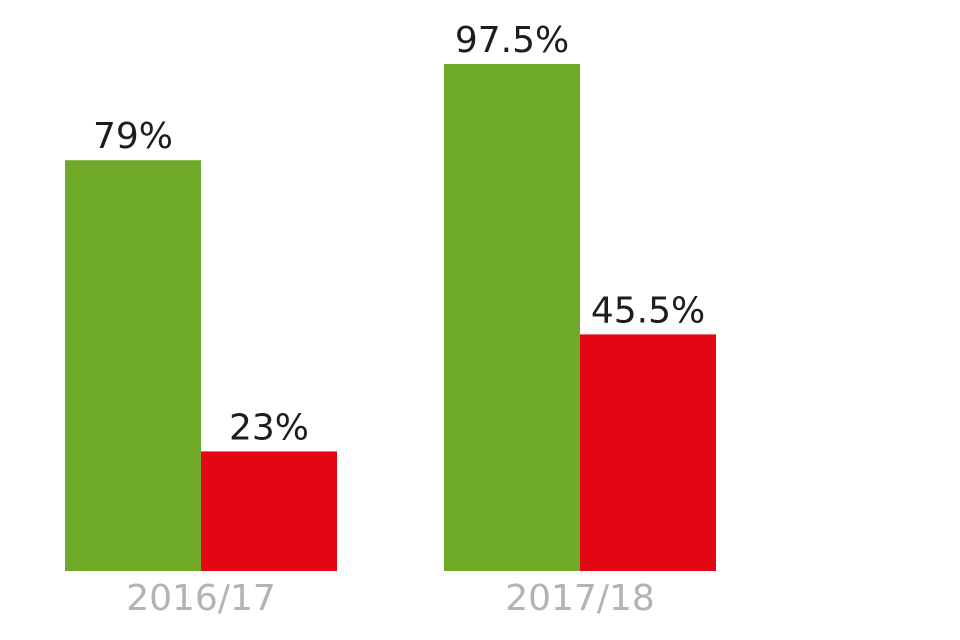  What do you see at coordinates (512, 40) in the screenshot?
I see `data-label-2017-18-series-1: 97.5%` at bounding box center [512, 40].